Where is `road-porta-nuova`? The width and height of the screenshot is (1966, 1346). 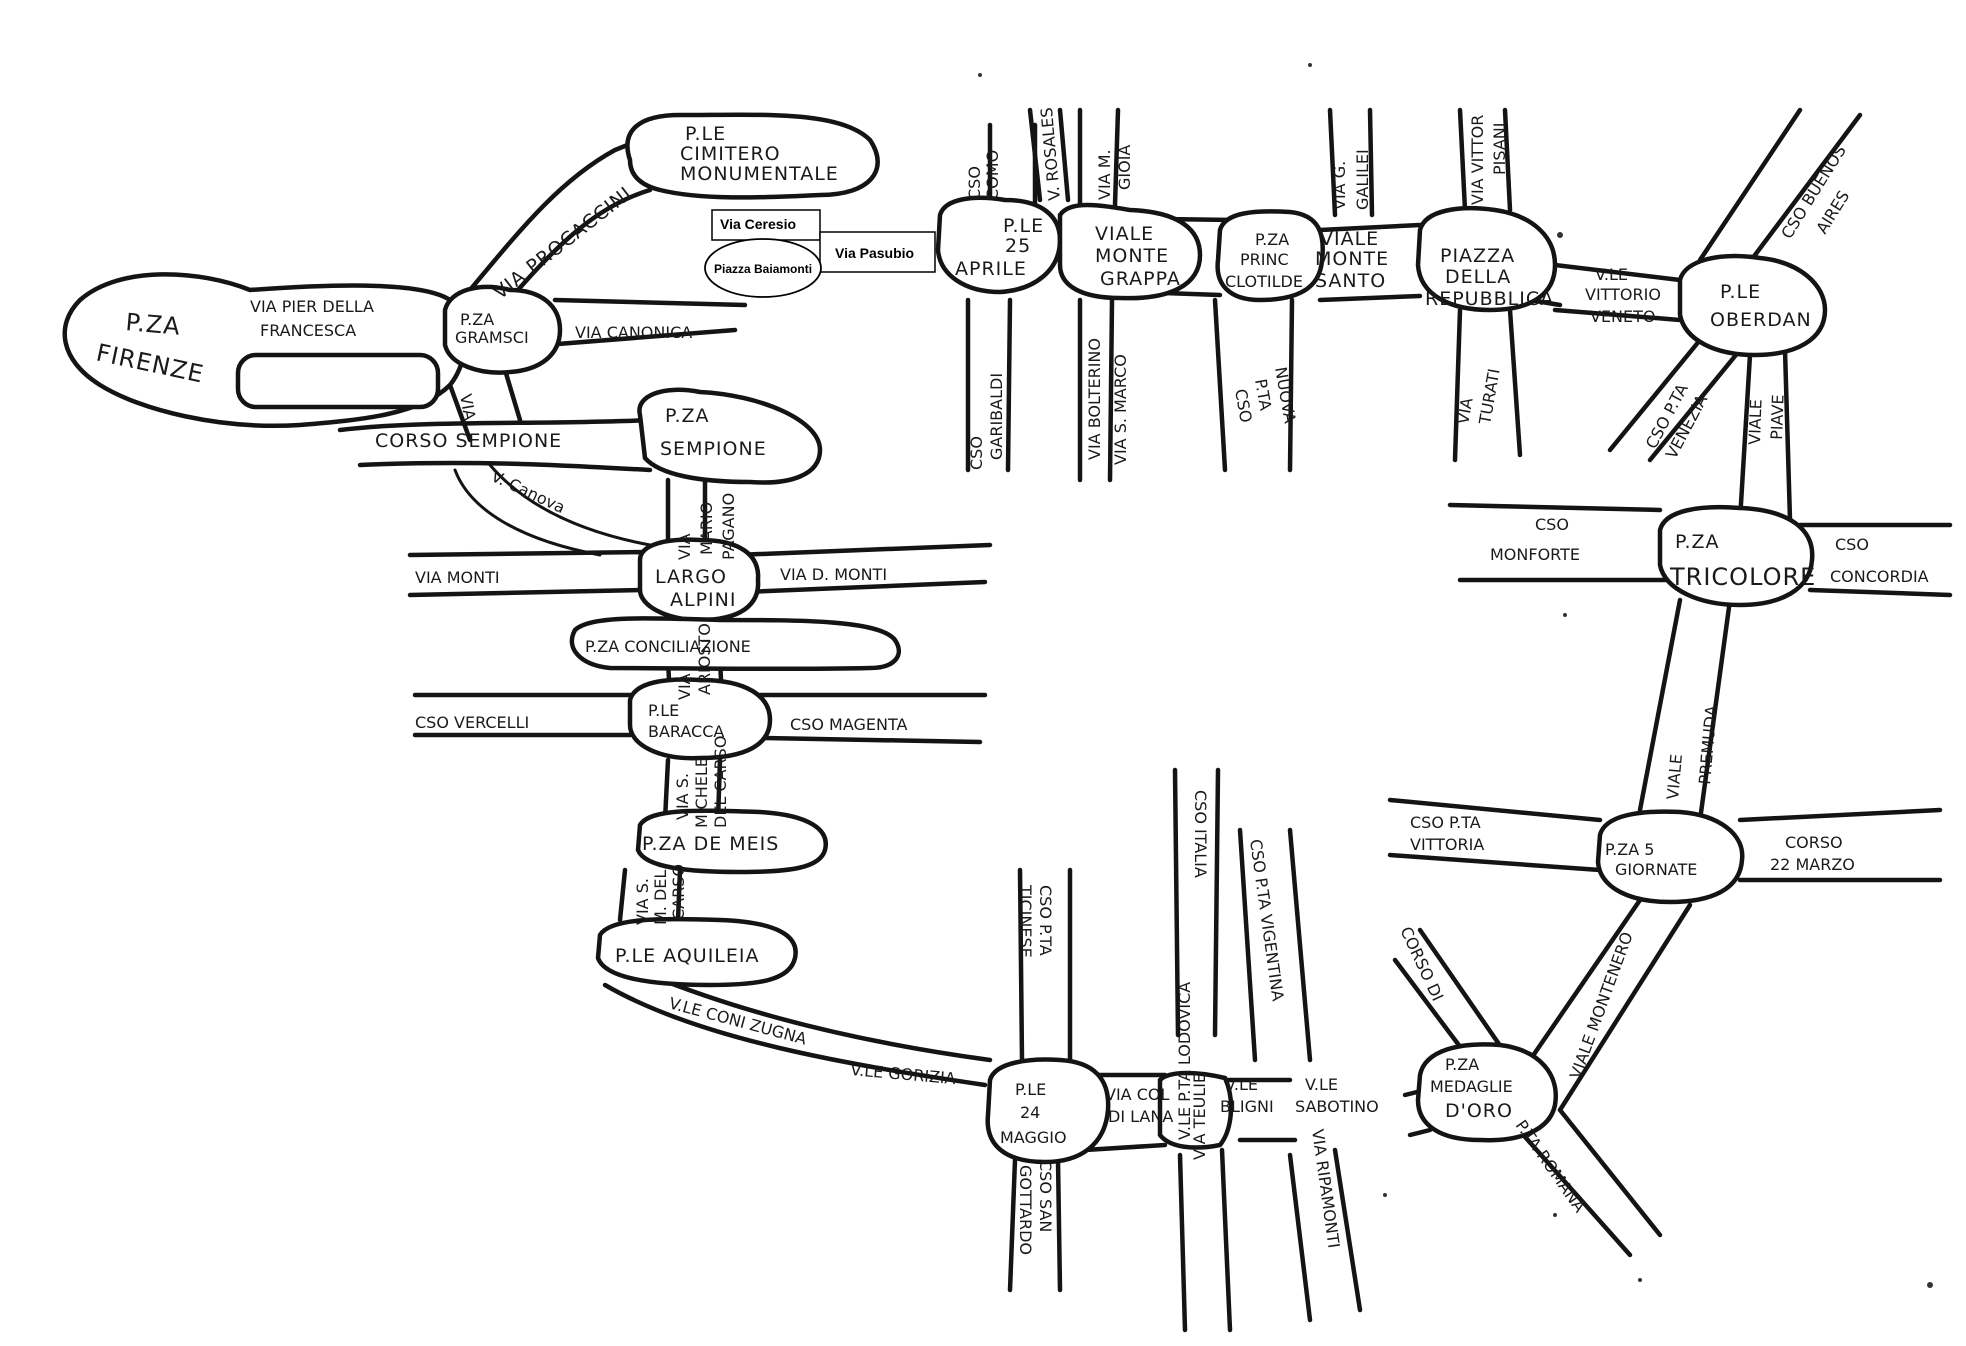
road-porta-nuova is located at coordinates (1253, 385).